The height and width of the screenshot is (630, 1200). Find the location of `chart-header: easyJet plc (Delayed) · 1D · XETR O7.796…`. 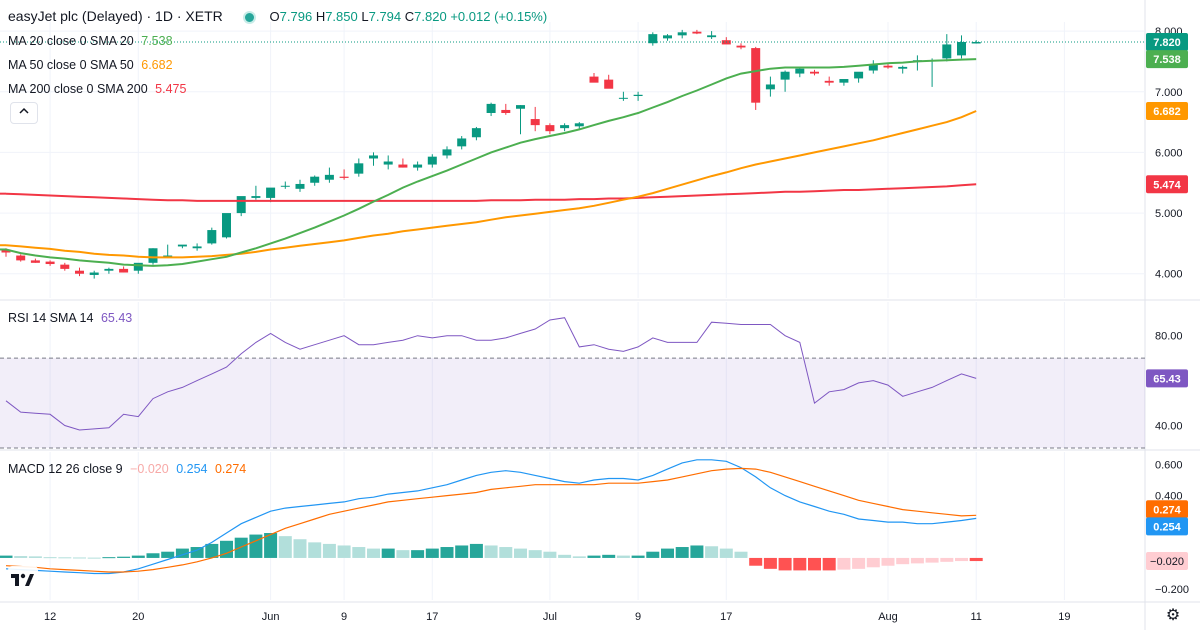

chart-header: easyJet plc (Delayed) · 1D · XETR O7.796… is located at coordinates (277, 16).